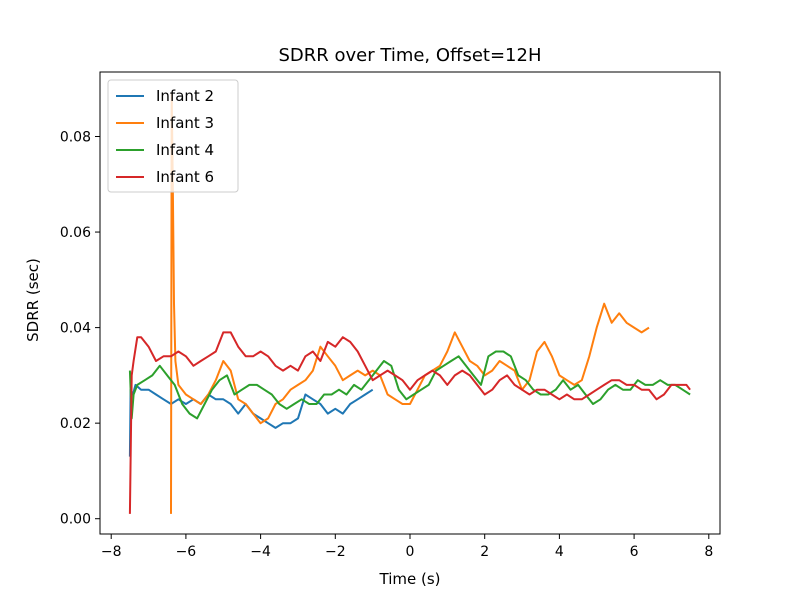  I want to click on y-tick-label: 0.06, so click(75, 233).